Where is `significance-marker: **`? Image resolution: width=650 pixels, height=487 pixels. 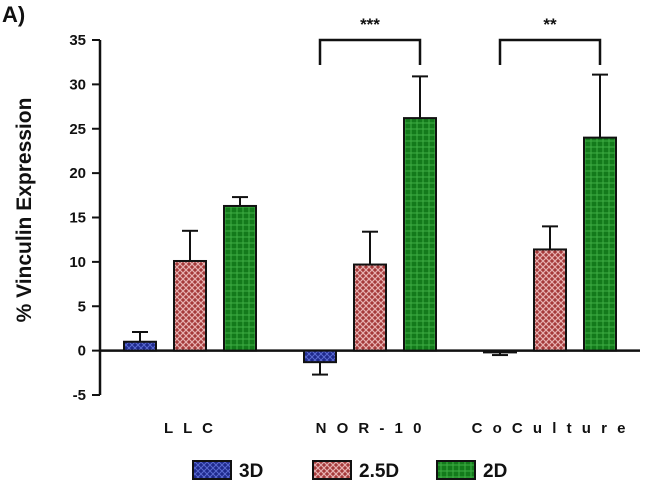
significance-marker: ** is located at coordinates (550, 24).